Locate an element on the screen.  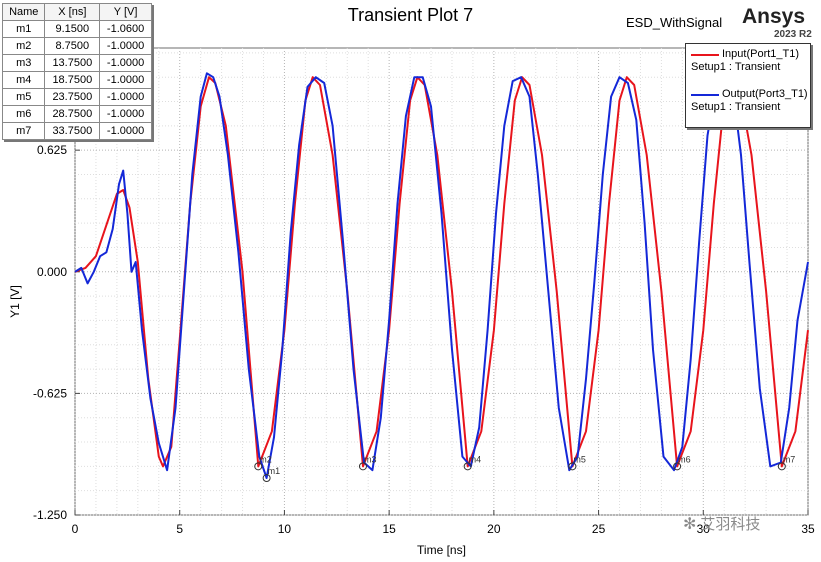
table-row: m5 23.7500 -1.0000 is located at coordinates (76, 97).